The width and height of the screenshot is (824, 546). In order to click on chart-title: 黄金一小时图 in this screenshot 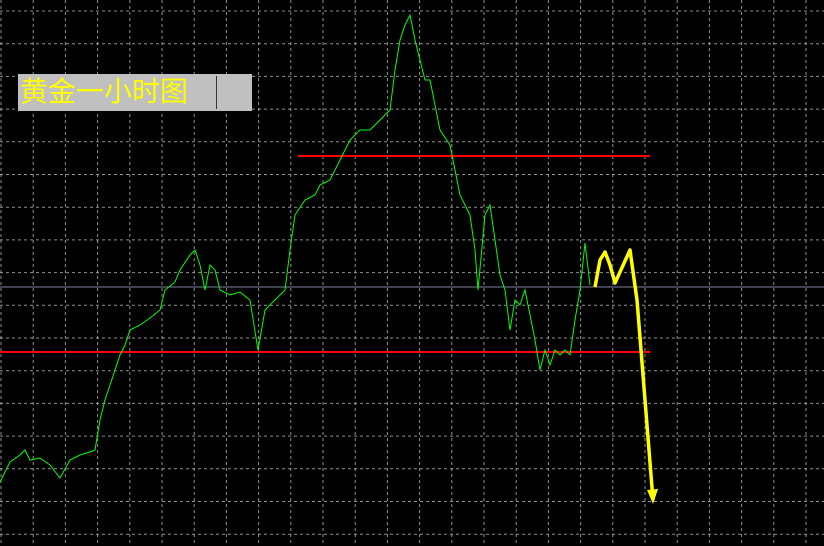, I will do `click(104, 91)`.